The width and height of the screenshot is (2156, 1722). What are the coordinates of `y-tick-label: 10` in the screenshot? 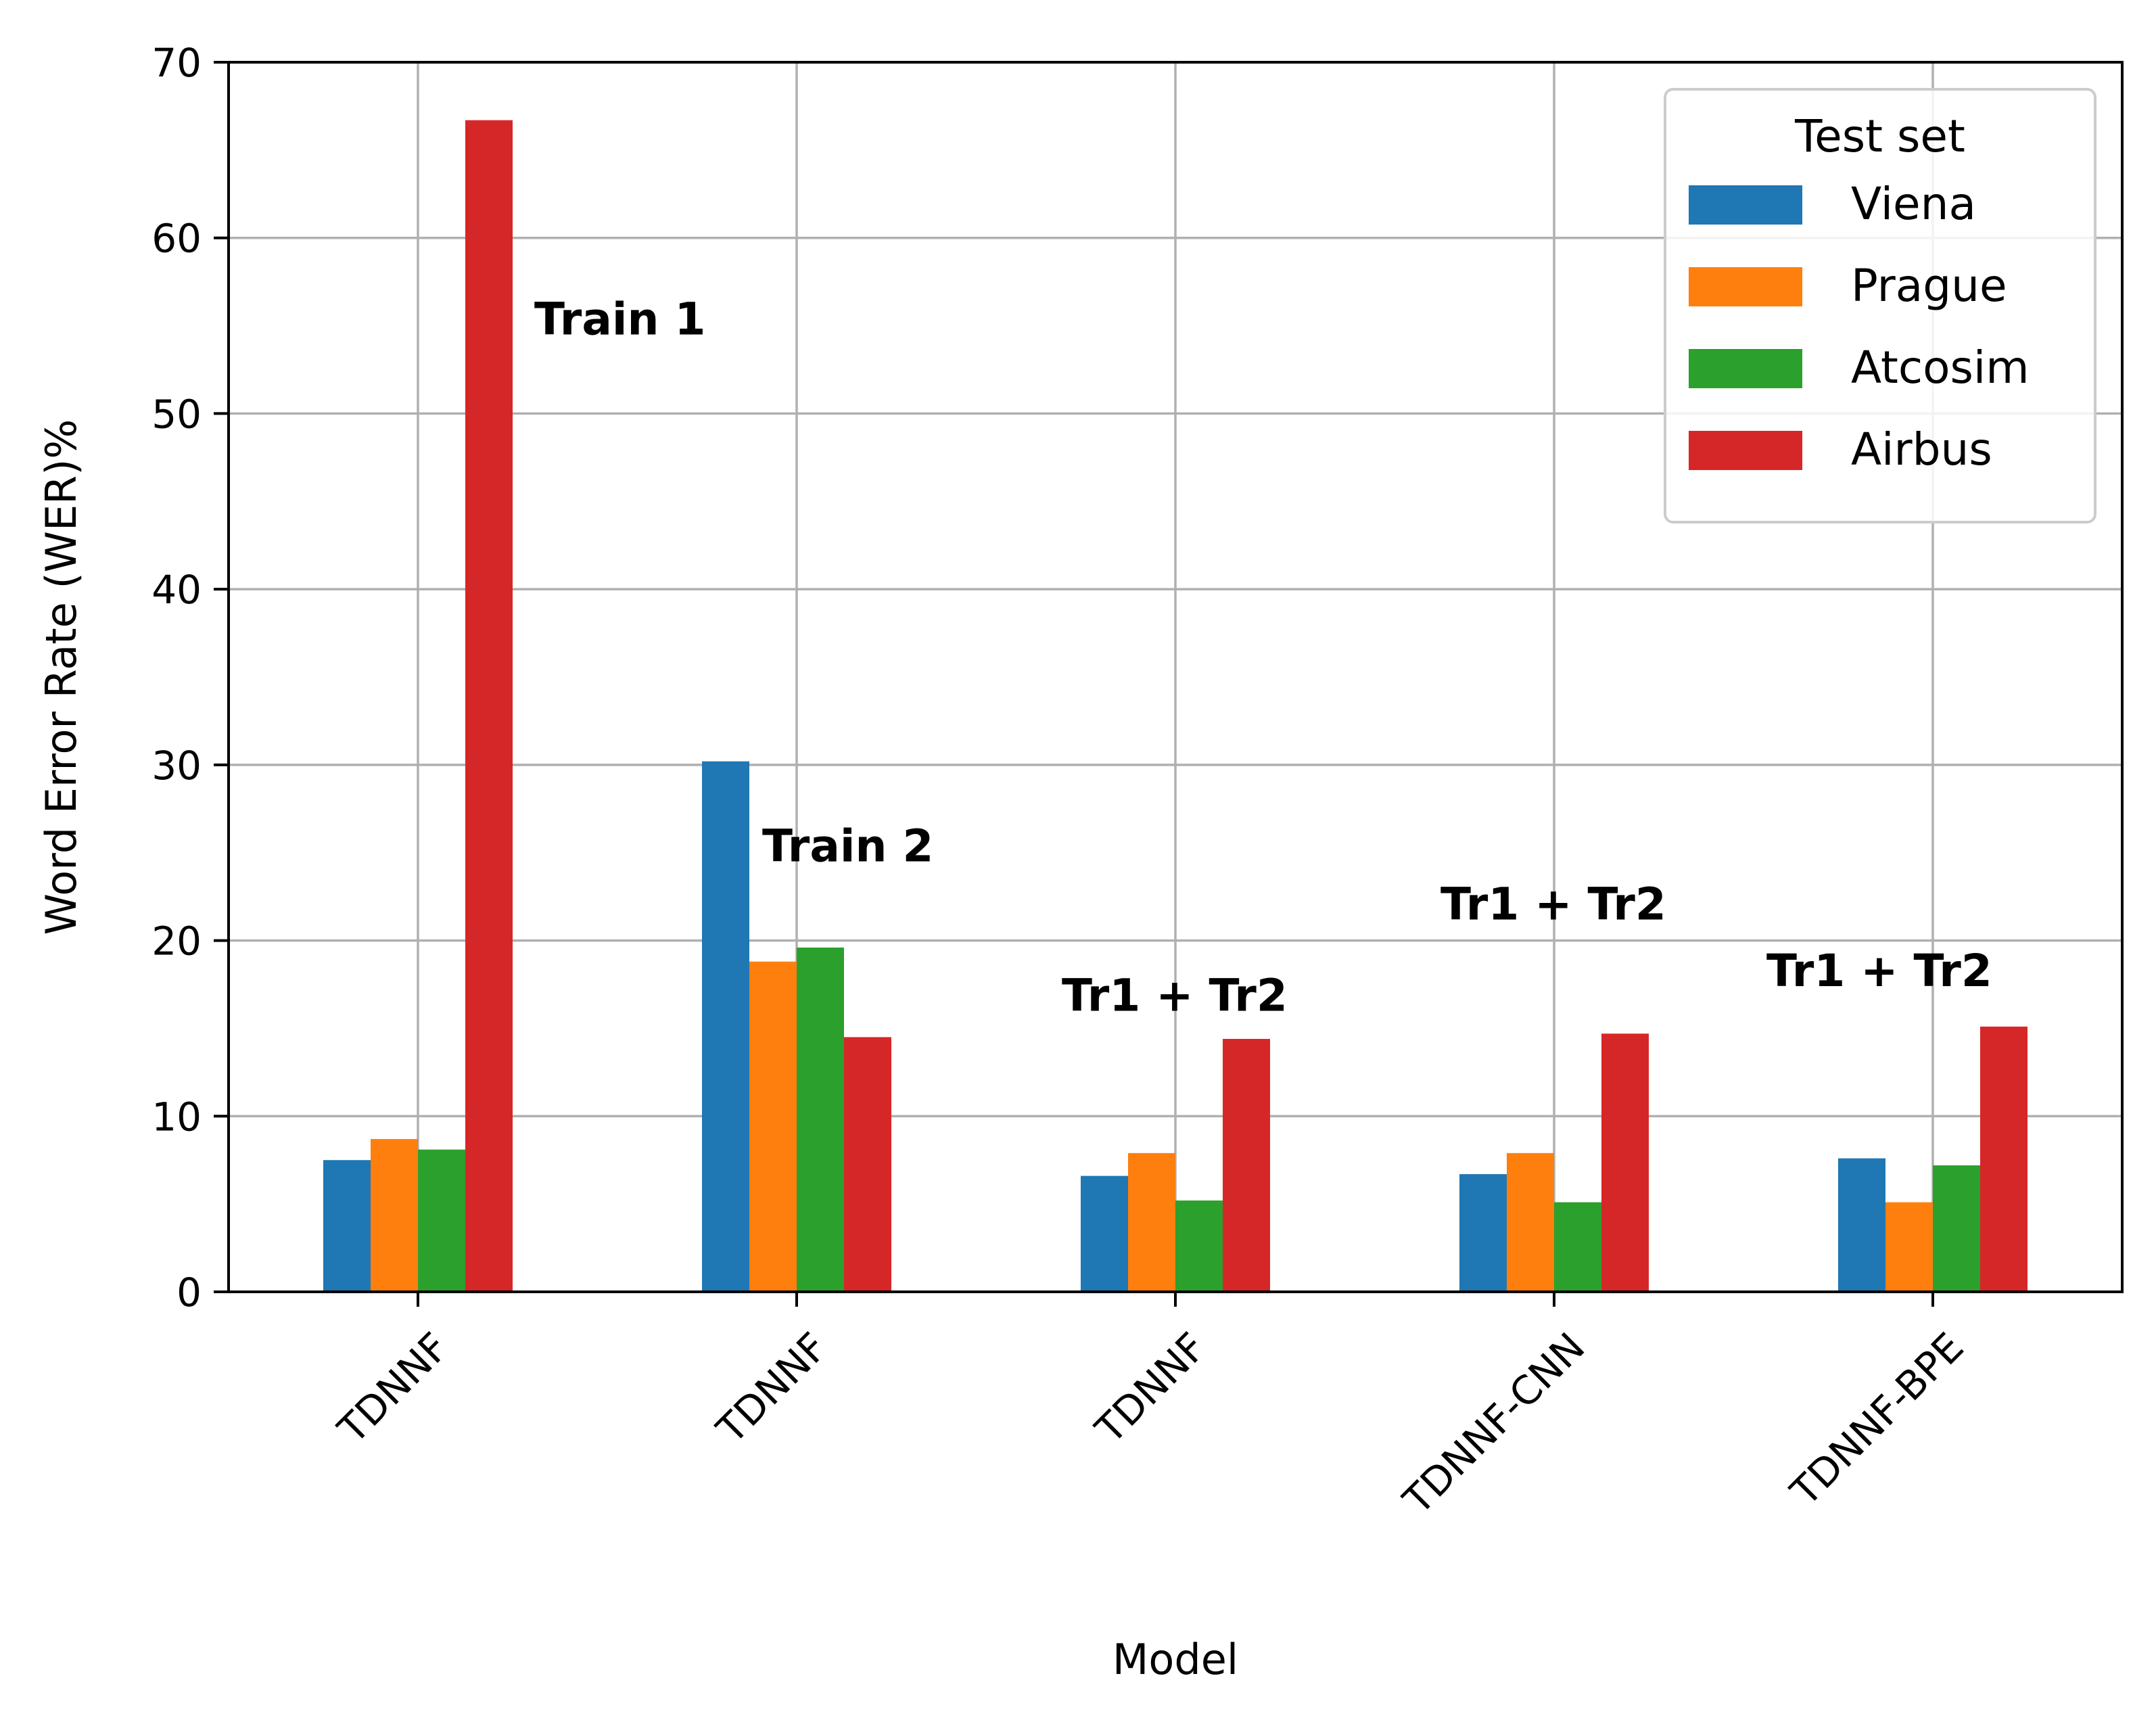 It's located at (176, 1117).